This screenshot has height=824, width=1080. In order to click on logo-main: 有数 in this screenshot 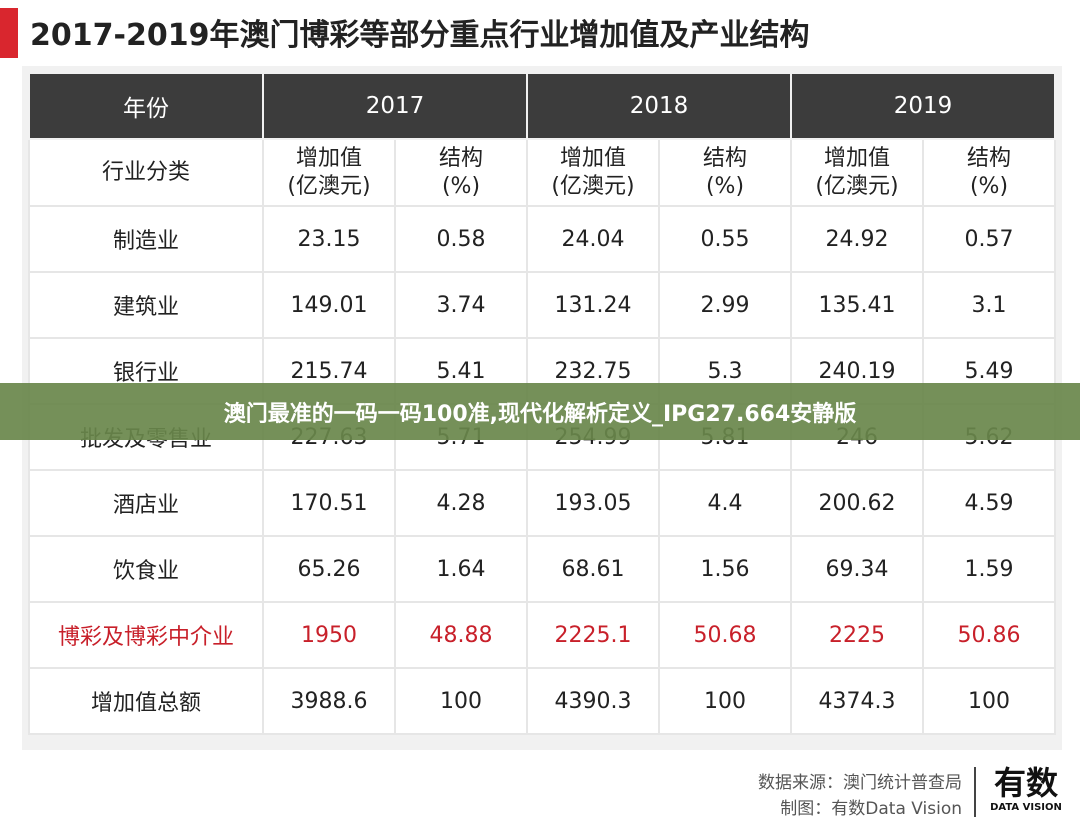, I will do `click(1025, 783)`.